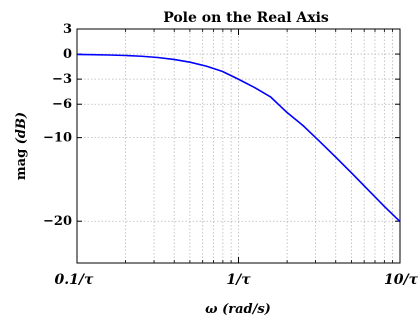 This screenshot has width=420, height=329. Describe the element at coordinates (21, 162) in the screenshot. I see `y-axis-label-text: mag` at that location.